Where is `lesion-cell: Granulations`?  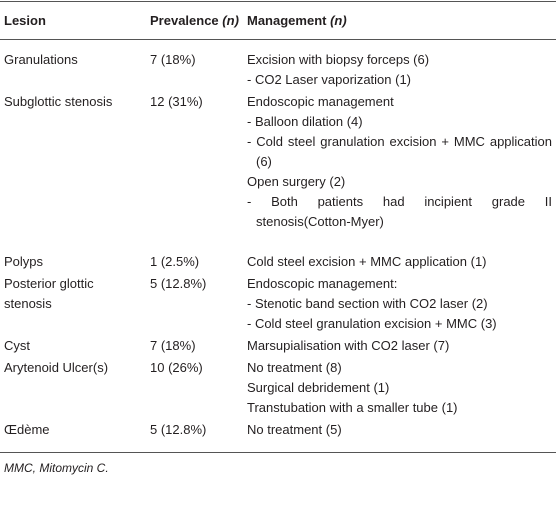
lesion-cell: Granulations is located at coordinates (41, 59).